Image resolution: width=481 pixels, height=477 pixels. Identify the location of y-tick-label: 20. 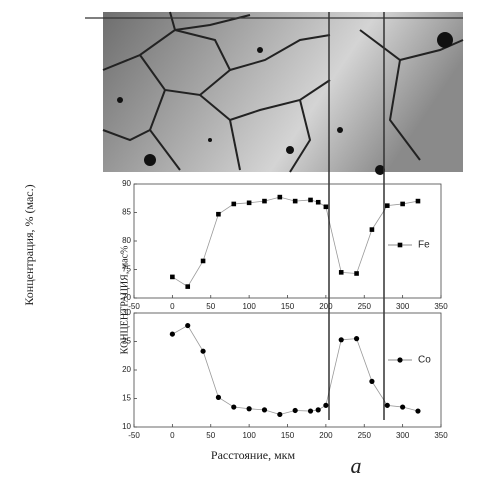
(126, 369).